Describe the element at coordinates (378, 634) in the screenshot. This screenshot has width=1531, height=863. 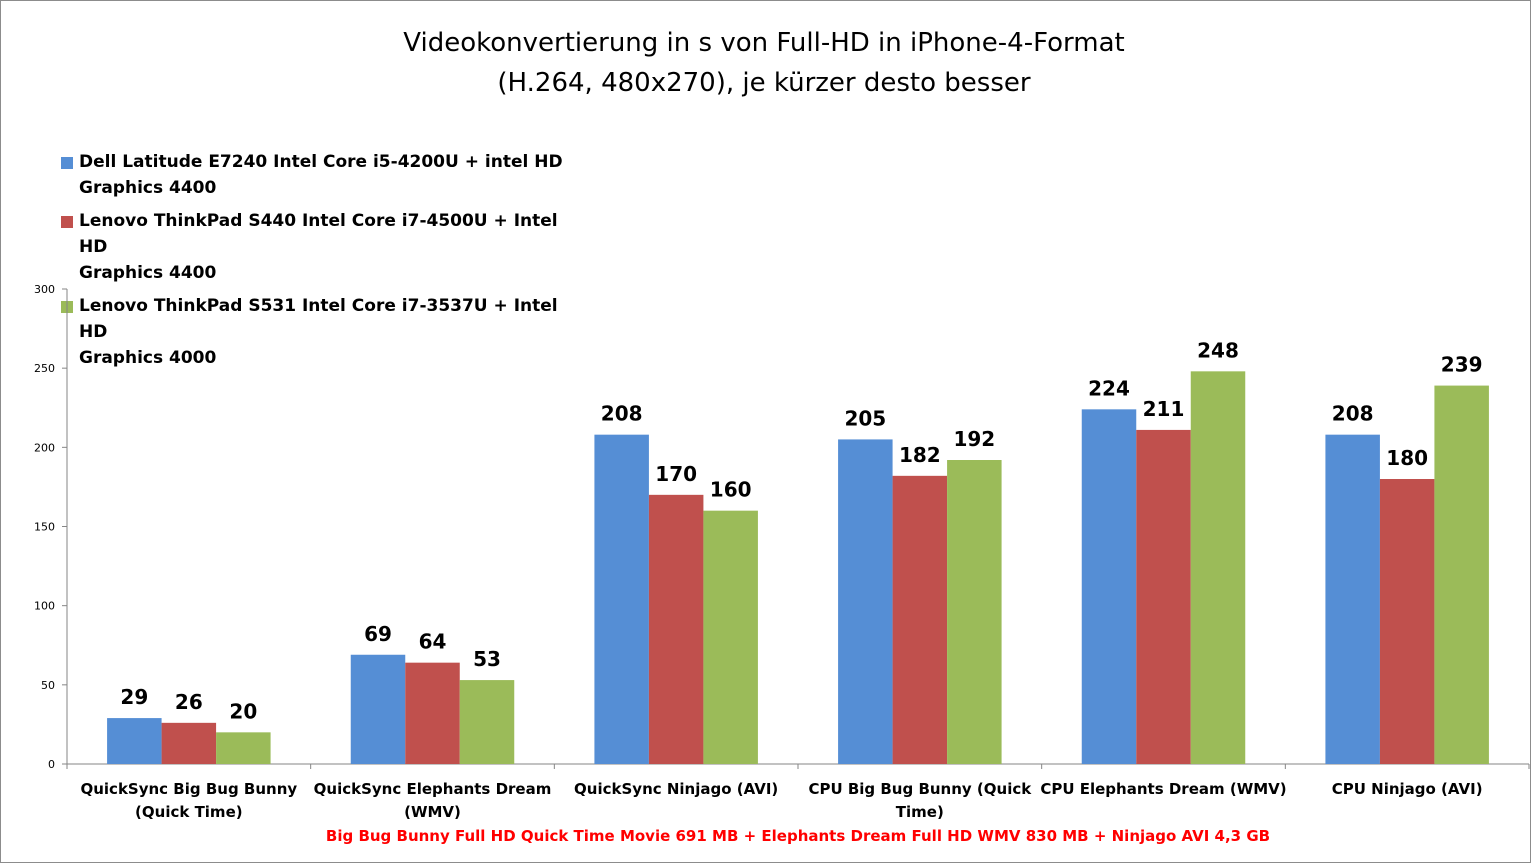
I see `data-label: 69` at that location.